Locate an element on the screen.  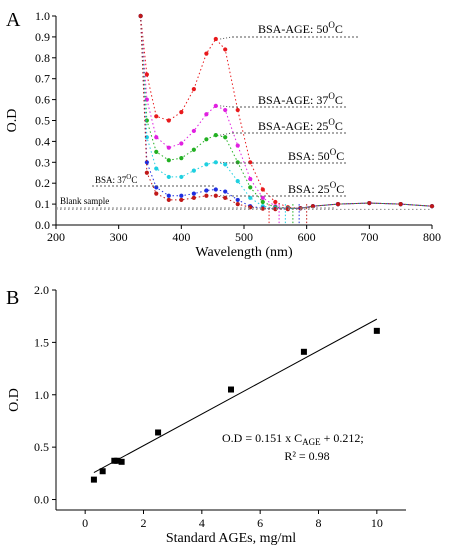
y-tick-label: 0.8 is located at coordinates (42, 58).